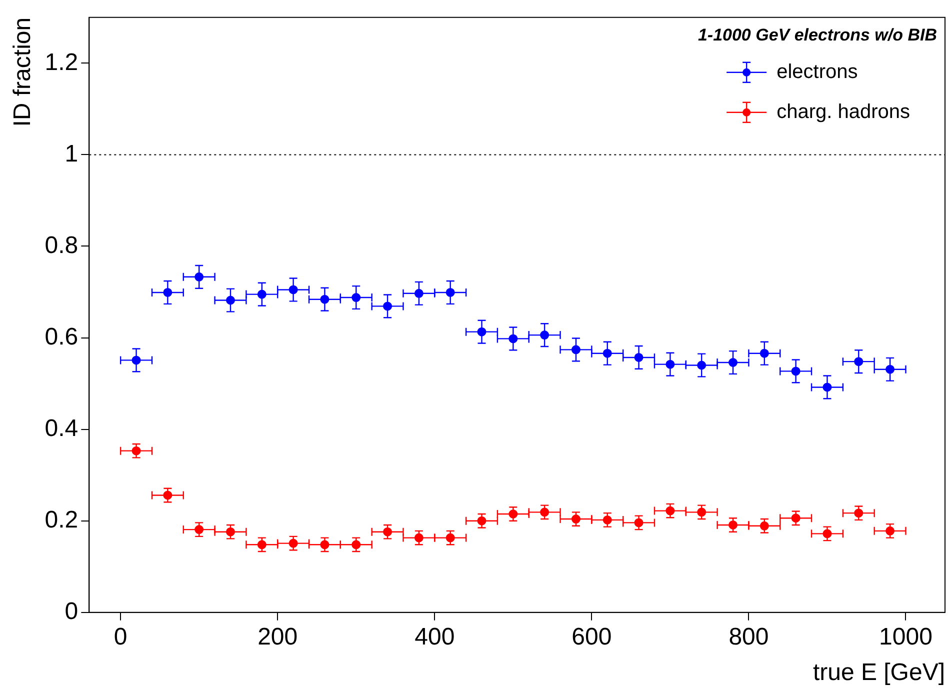 The image size is (950, 697). I want to click on x-tick-label: 200, so click(278, 636).